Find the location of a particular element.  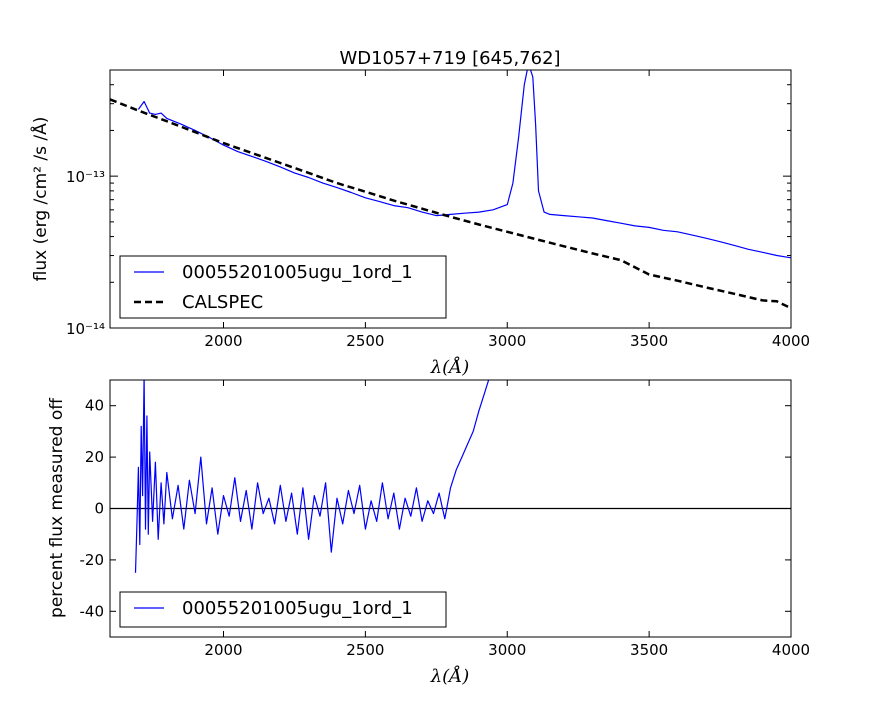

top-y-tick-label-1: 10⁻¹⁴ is located at coordinates (85, 329).